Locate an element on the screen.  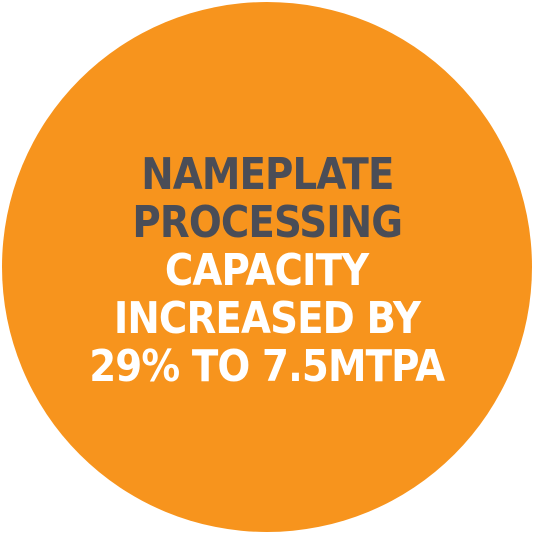
badge-line-5: 29% TO 7.5MTPA is located at coordinates (267, 366).